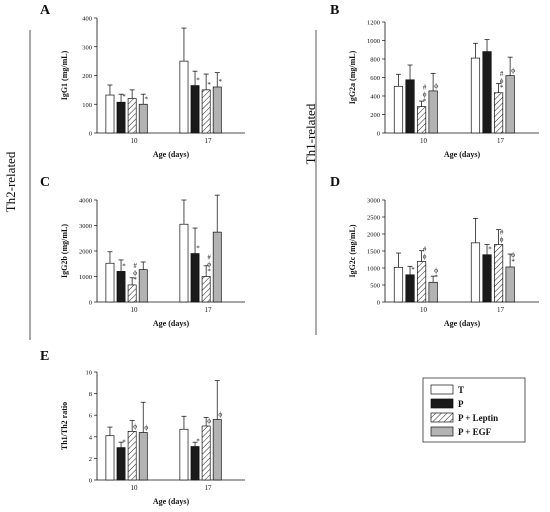 The image size is (550, 512). I want to click on y-tick-label: 300, so click(87, 47).